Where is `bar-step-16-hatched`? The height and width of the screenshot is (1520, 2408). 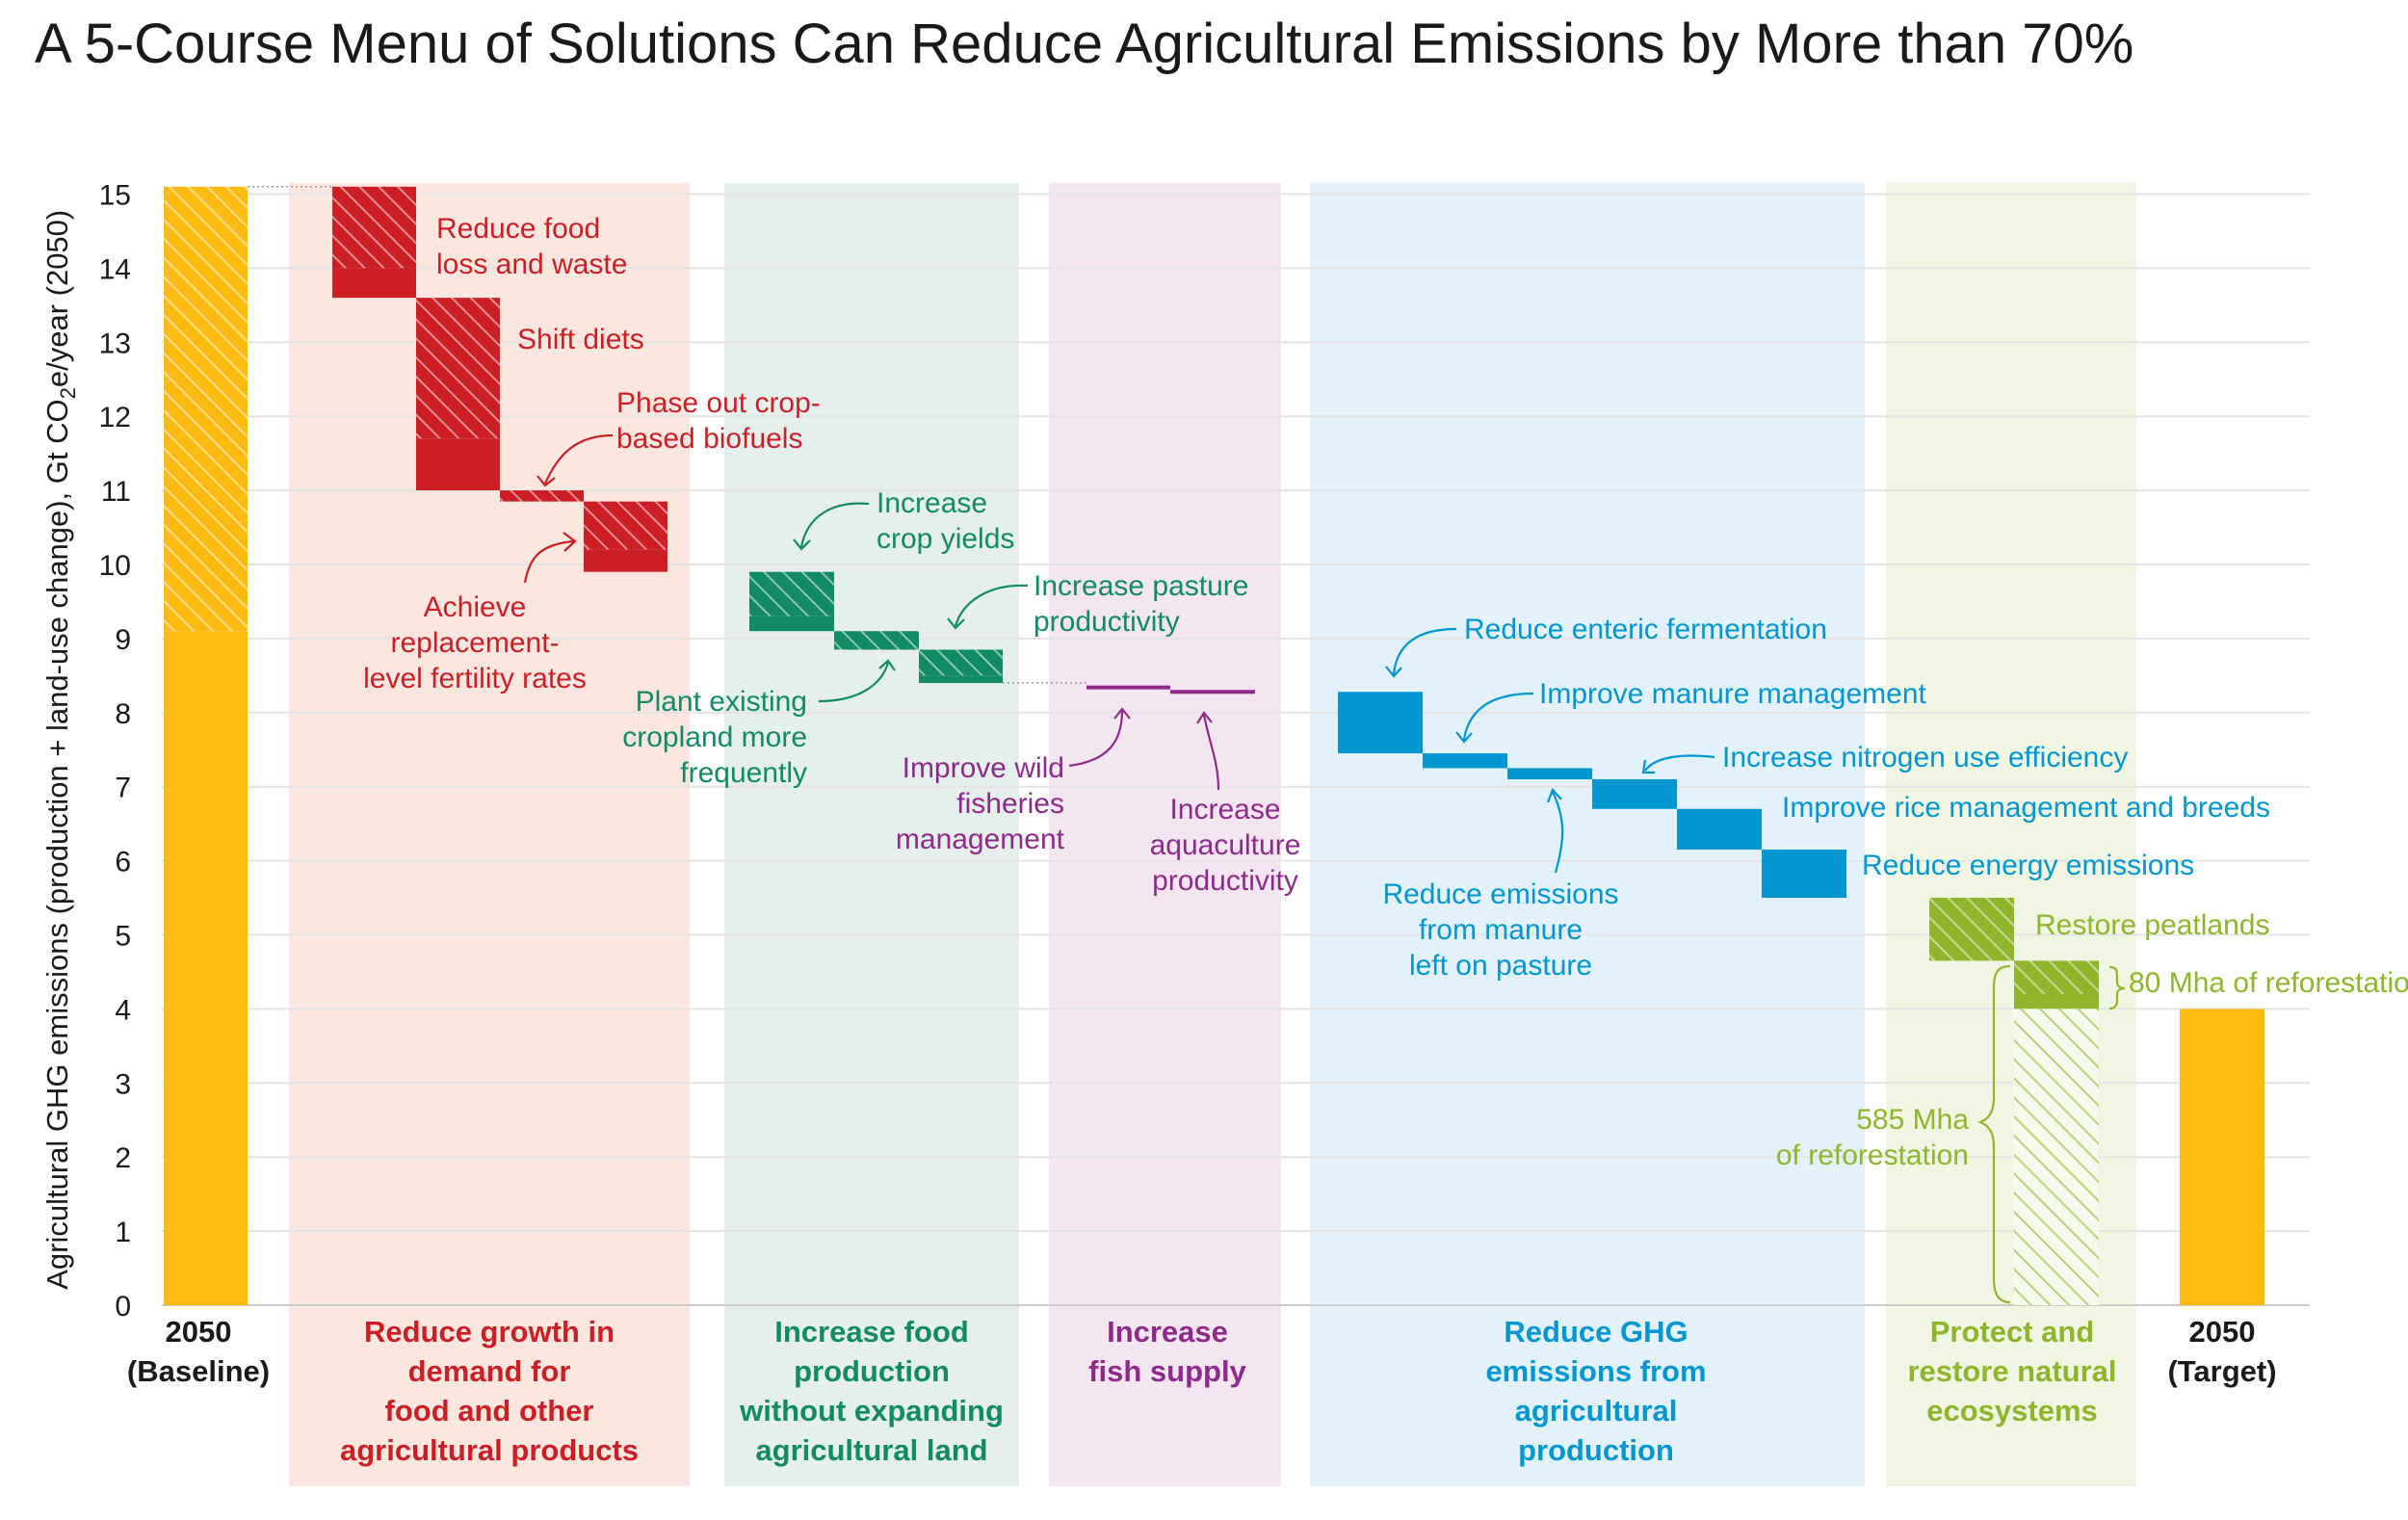 bar-step-16-hatched is located at coordinates (1971, 929).